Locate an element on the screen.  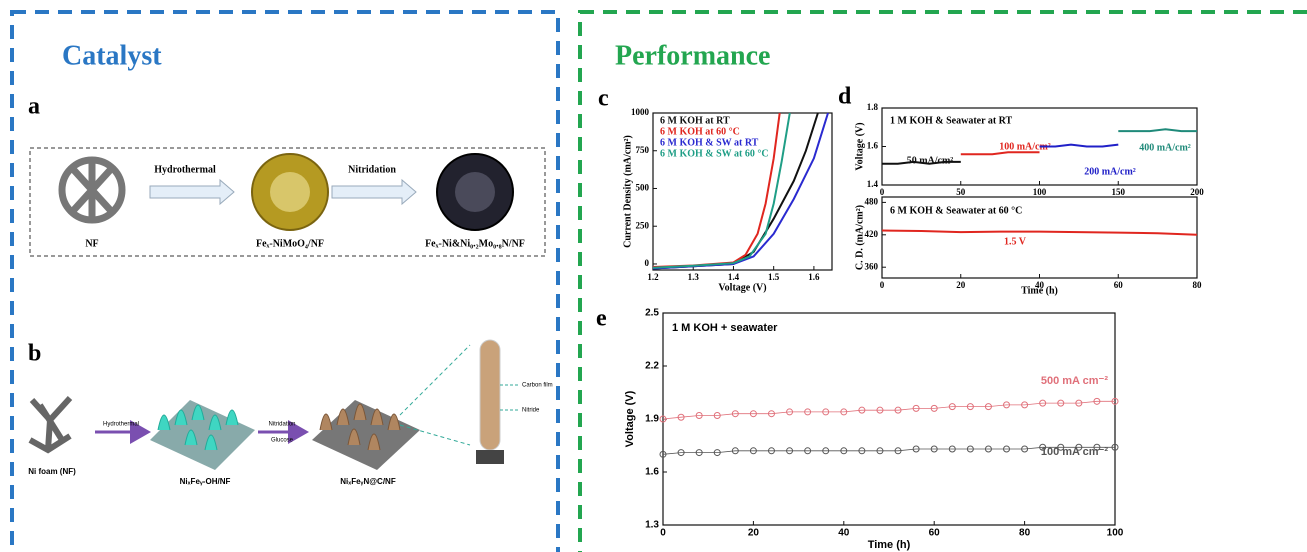
legend-label: 100 mA/cm² is located at coordinates (1025, 146).